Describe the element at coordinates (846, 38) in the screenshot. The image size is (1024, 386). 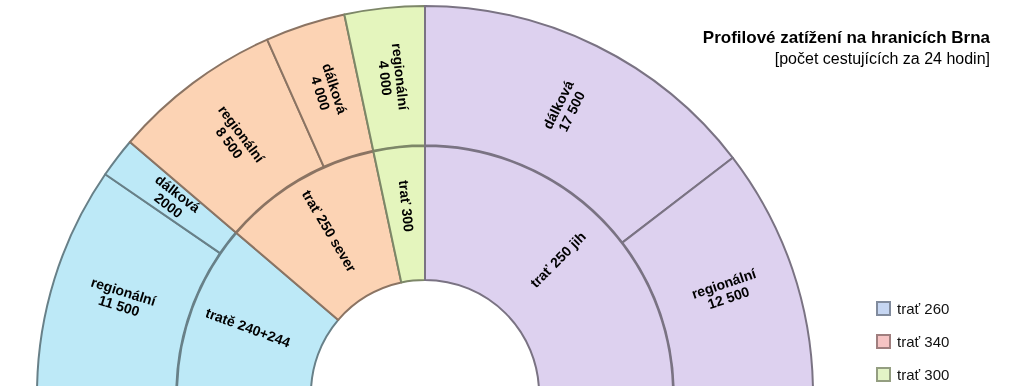
I see `text: Profilové zatížení na hranicích Brna` at that location.